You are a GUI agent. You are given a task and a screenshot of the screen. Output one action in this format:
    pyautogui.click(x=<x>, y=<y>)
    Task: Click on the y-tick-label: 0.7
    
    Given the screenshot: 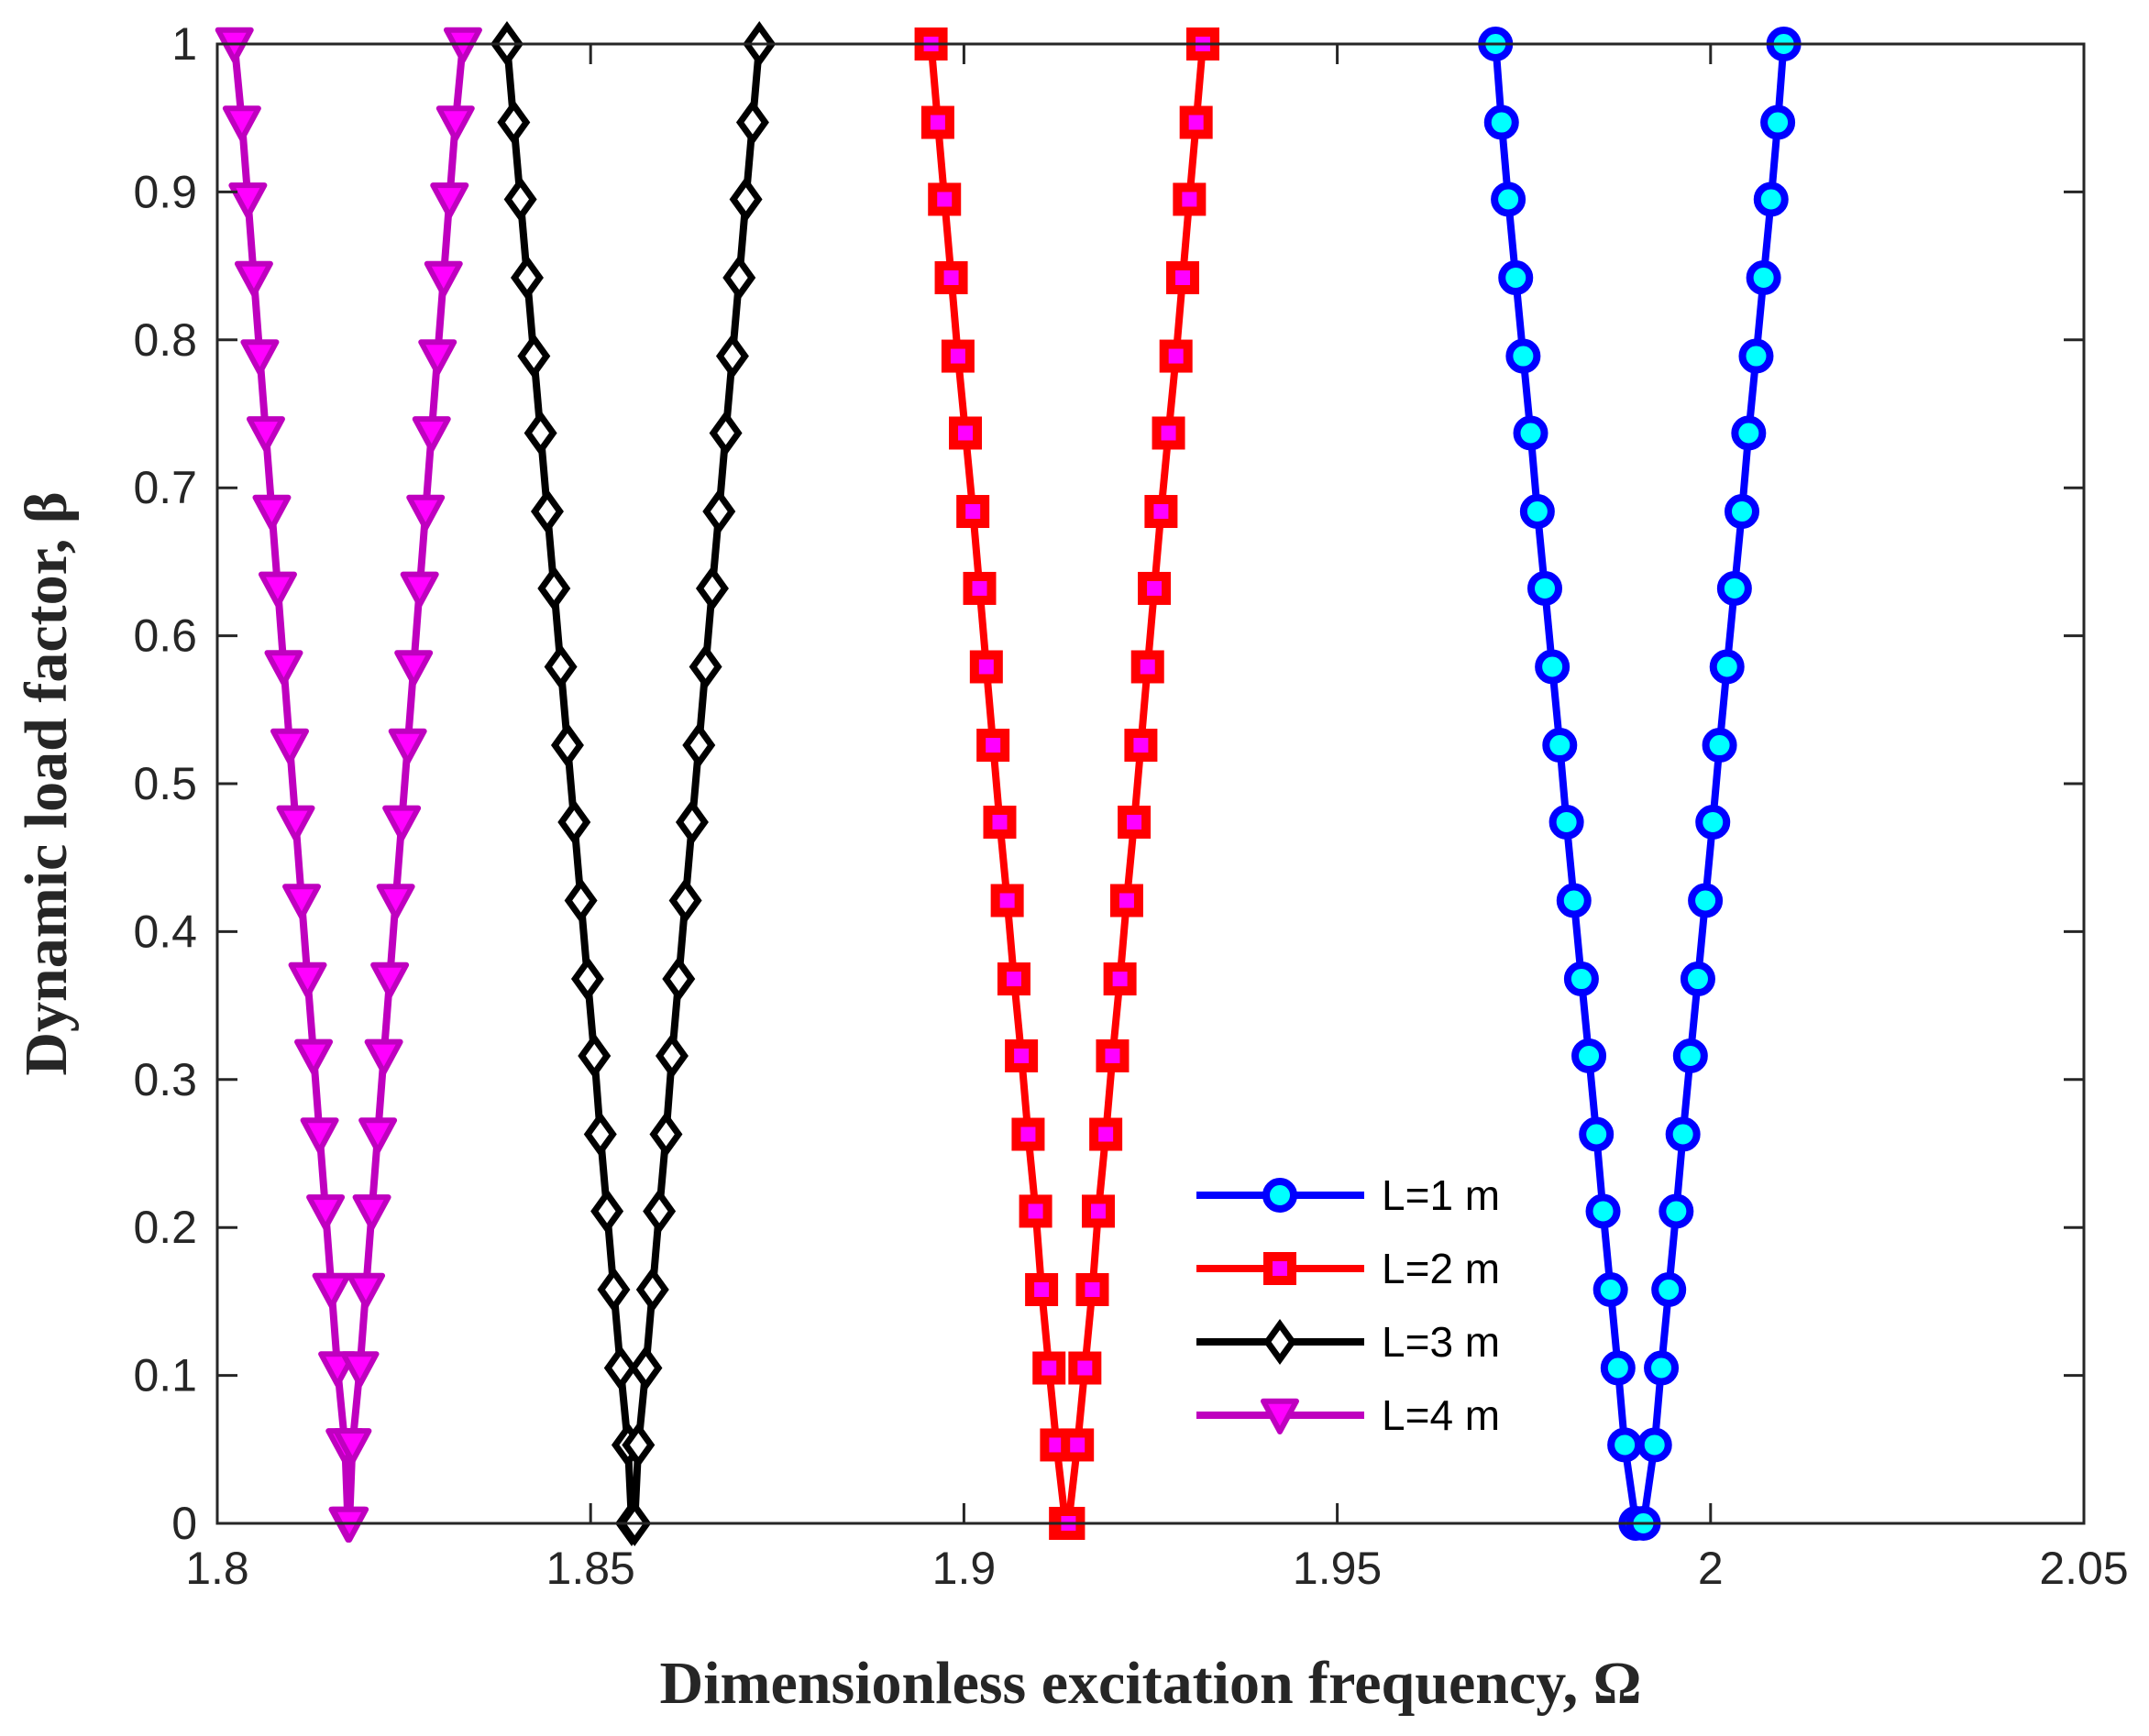 What is the action you would take?
    pyautogui.click(x=165, y=488)
    